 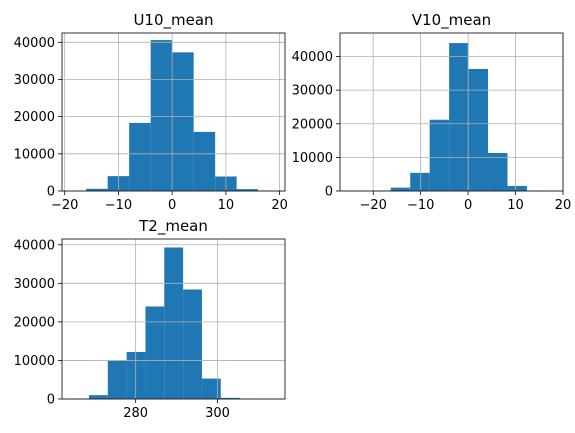 What do you see at coordinates (135, 413) in the screenshot?
I see `x-tick-label: 280` at bounding box center [135, 413].